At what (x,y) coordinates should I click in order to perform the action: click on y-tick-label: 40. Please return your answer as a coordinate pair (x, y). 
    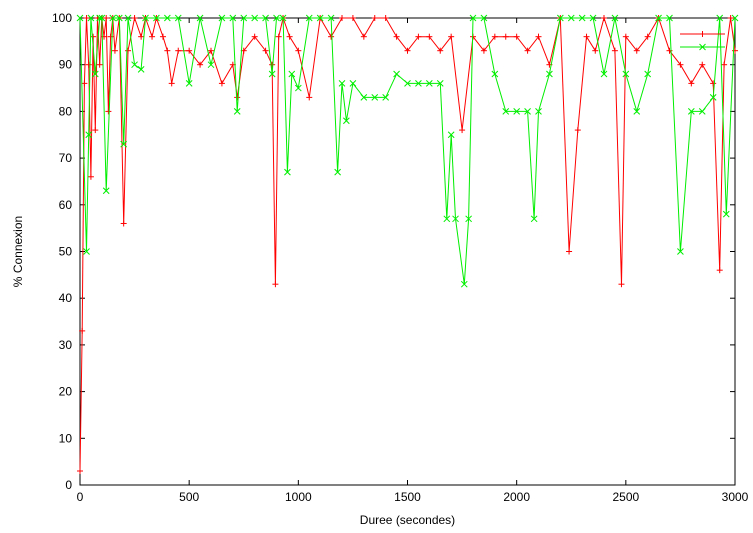
    Looking at the image, I should click on (66, 298).